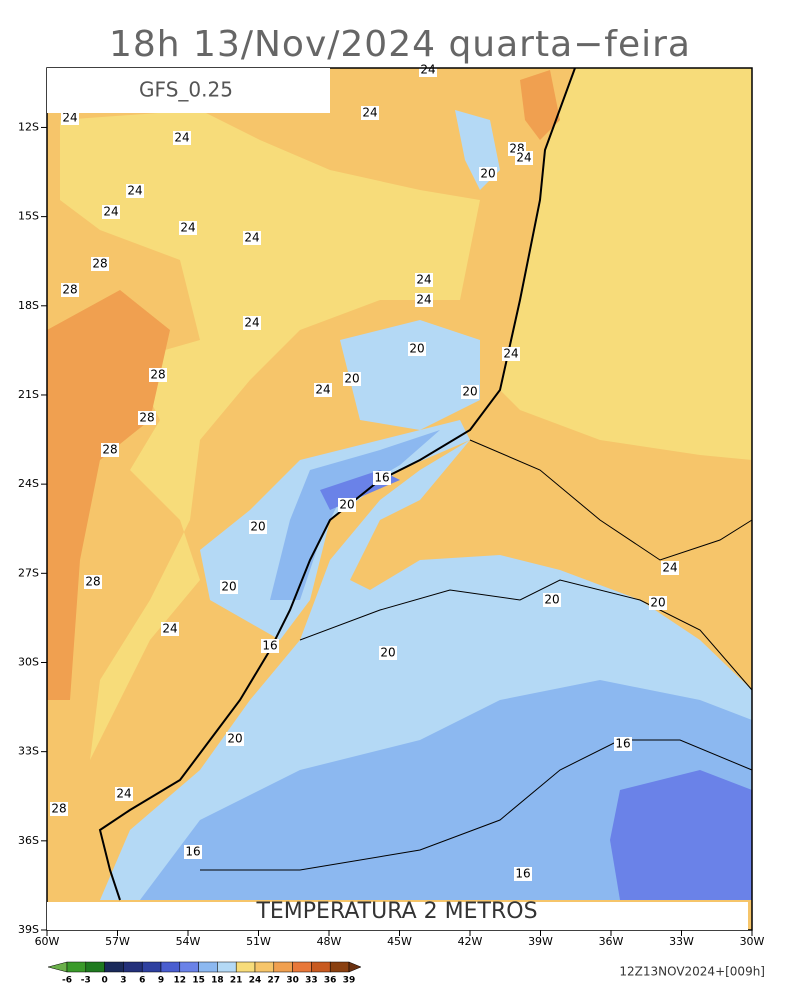 This screenshot has width=800, height=1004. What do you see at coordinates (681, 835) in the screenshot?
I see `ocean-coldest` at bounding box center [681, 835].